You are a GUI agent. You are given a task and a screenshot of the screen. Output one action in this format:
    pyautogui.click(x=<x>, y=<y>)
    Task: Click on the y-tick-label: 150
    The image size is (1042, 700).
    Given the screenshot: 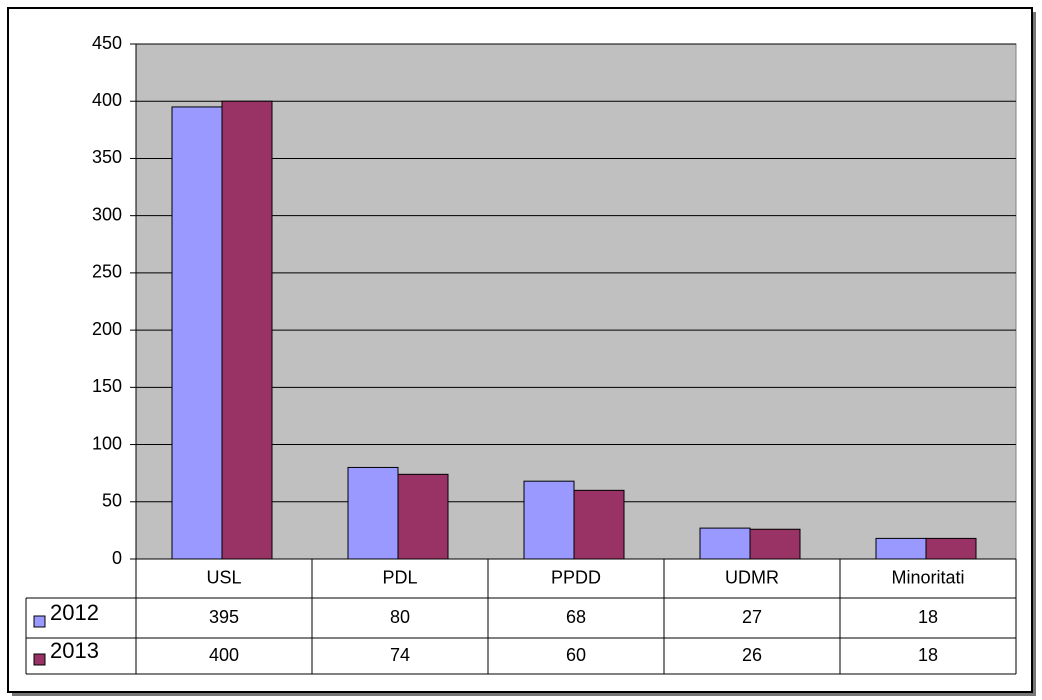 What is the action you would take?
    pyautogui.click(x=107, y=386)
    